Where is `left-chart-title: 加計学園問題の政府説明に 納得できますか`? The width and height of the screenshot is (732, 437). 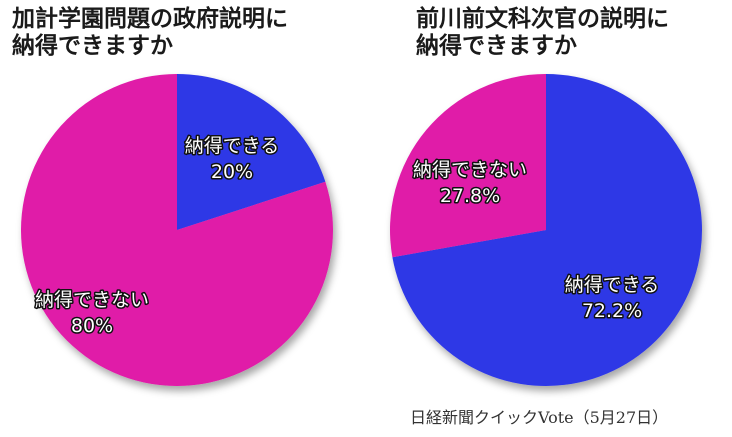 left-chart-title: 加計学園問題の政府説明に 納得できますか is located at coordinates (150, 33).